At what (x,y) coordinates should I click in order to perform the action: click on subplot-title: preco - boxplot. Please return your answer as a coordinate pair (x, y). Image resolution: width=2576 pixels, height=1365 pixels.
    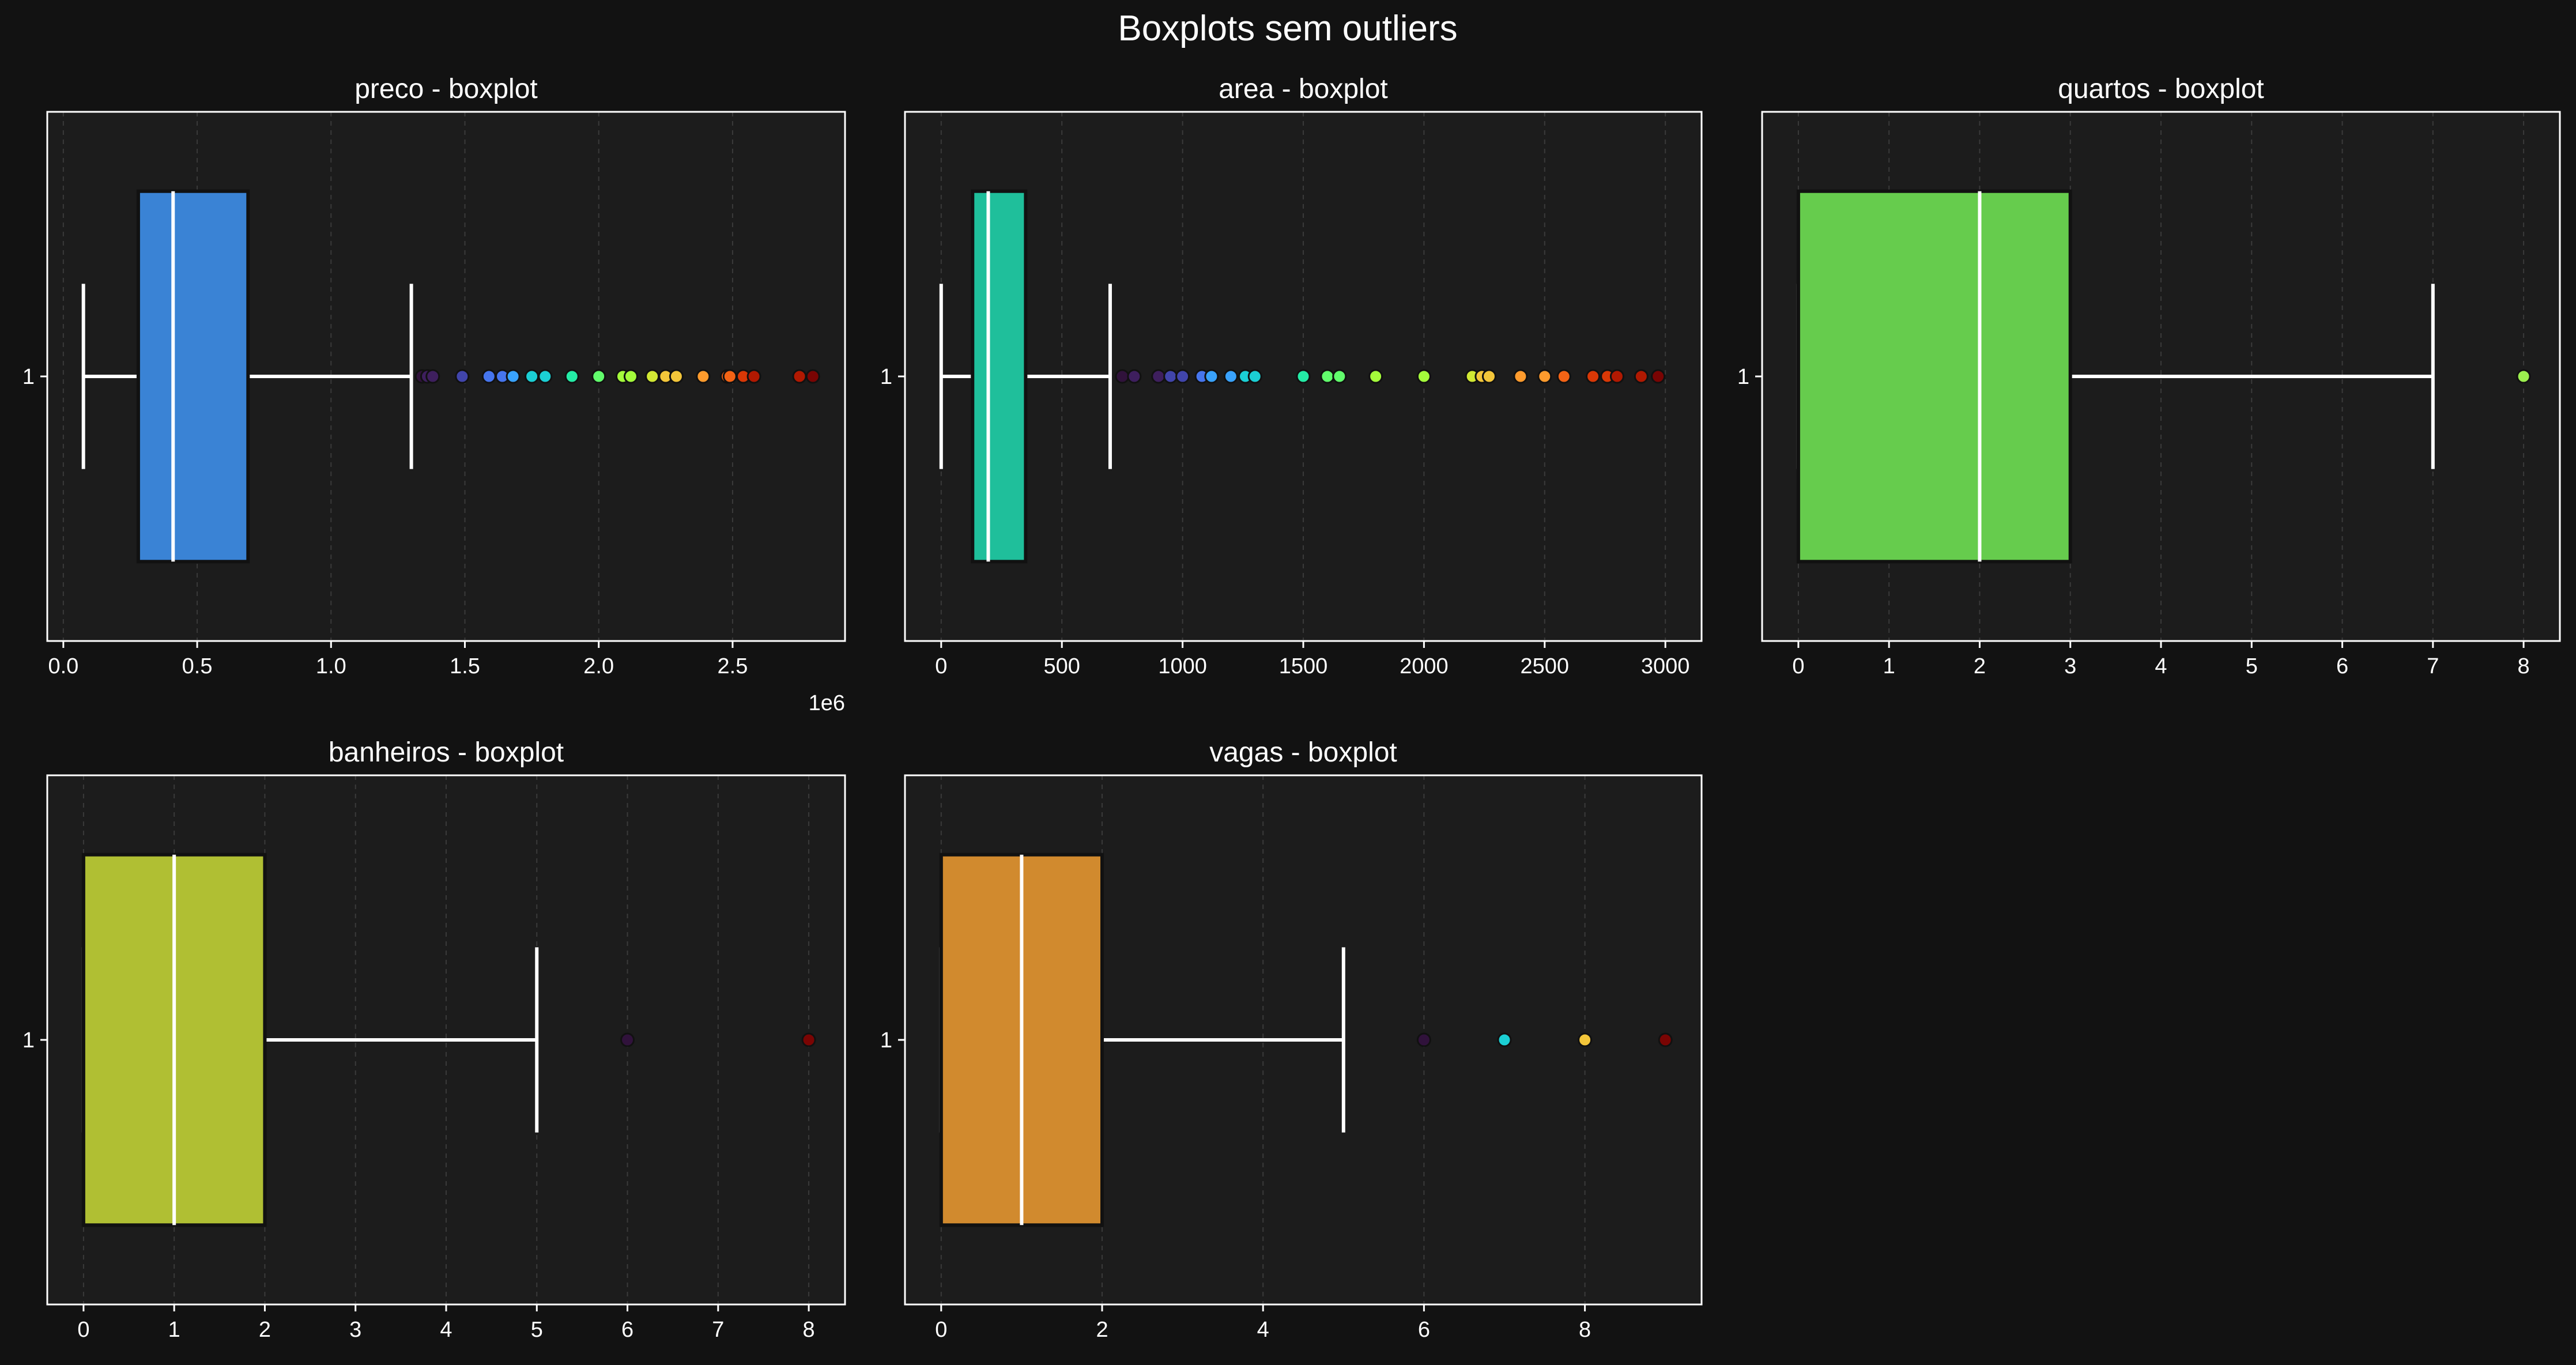
    Looking at the image, I should click on (446, 89).